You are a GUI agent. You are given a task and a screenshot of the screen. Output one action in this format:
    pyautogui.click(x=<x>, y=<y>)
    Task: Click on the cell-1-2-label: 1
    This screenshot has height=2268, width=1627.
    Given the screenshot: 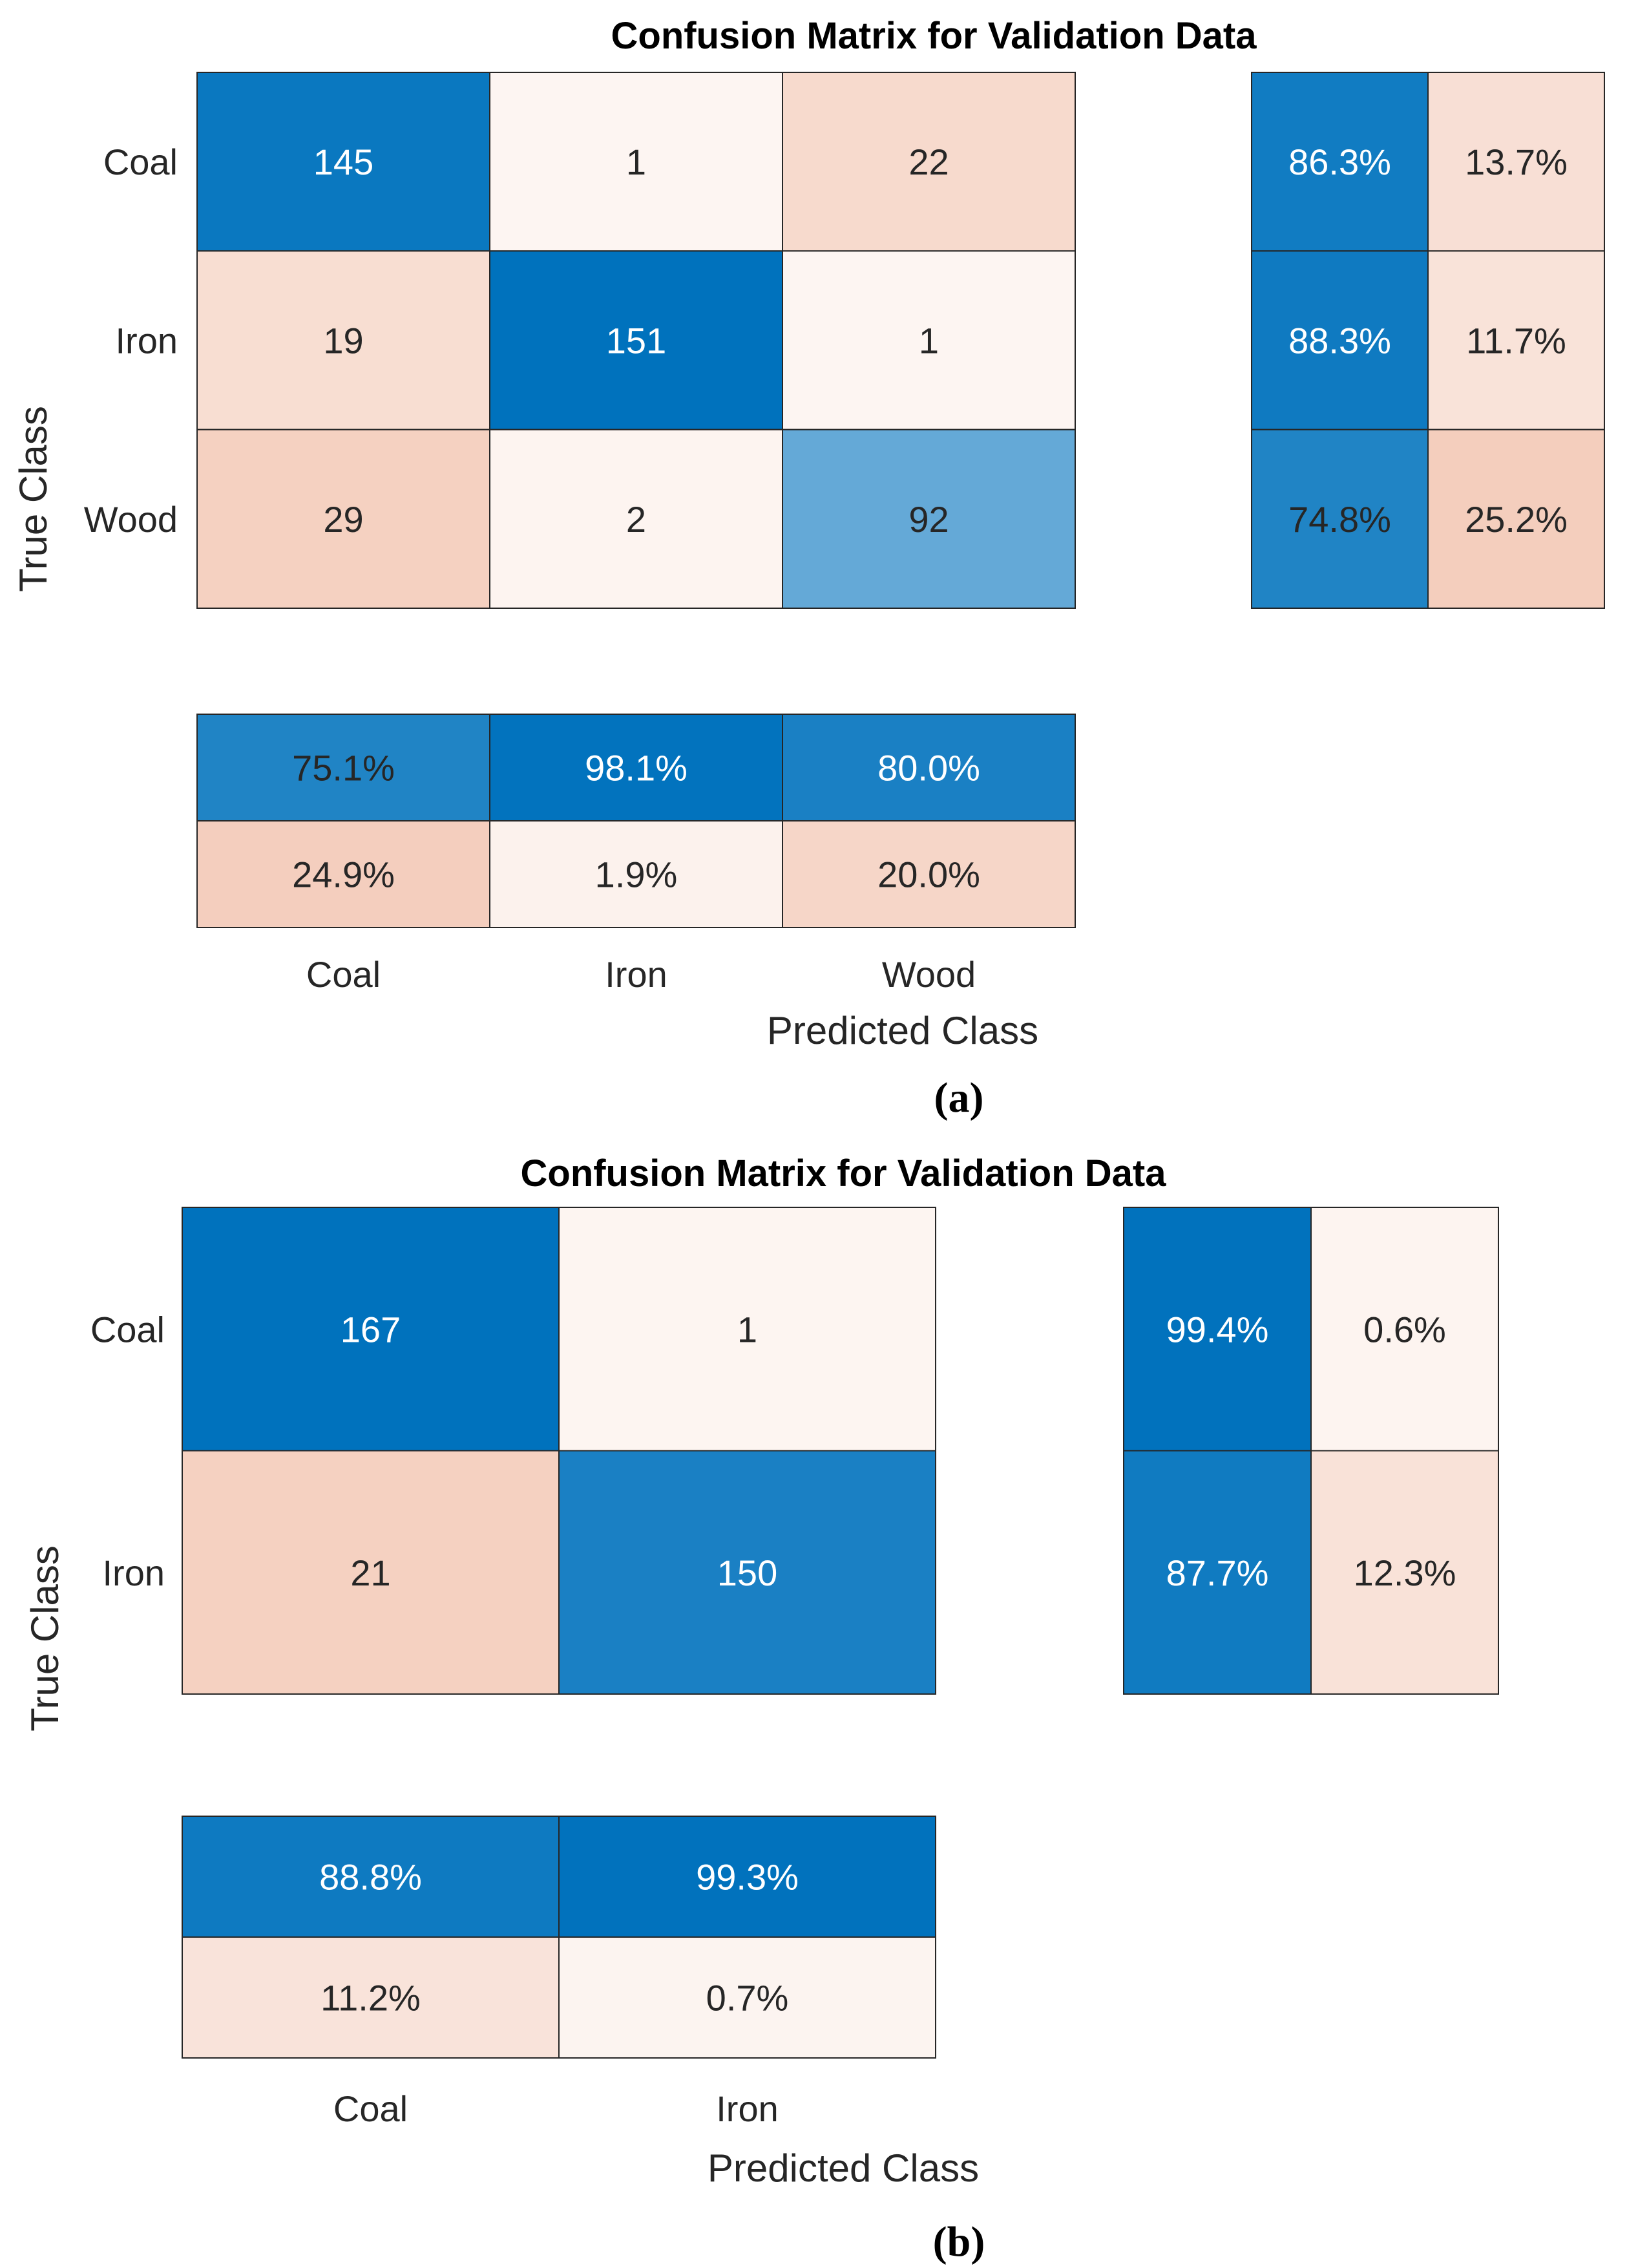 What is the action you would take?
    pyautogui.click(x=929, y=341)
    